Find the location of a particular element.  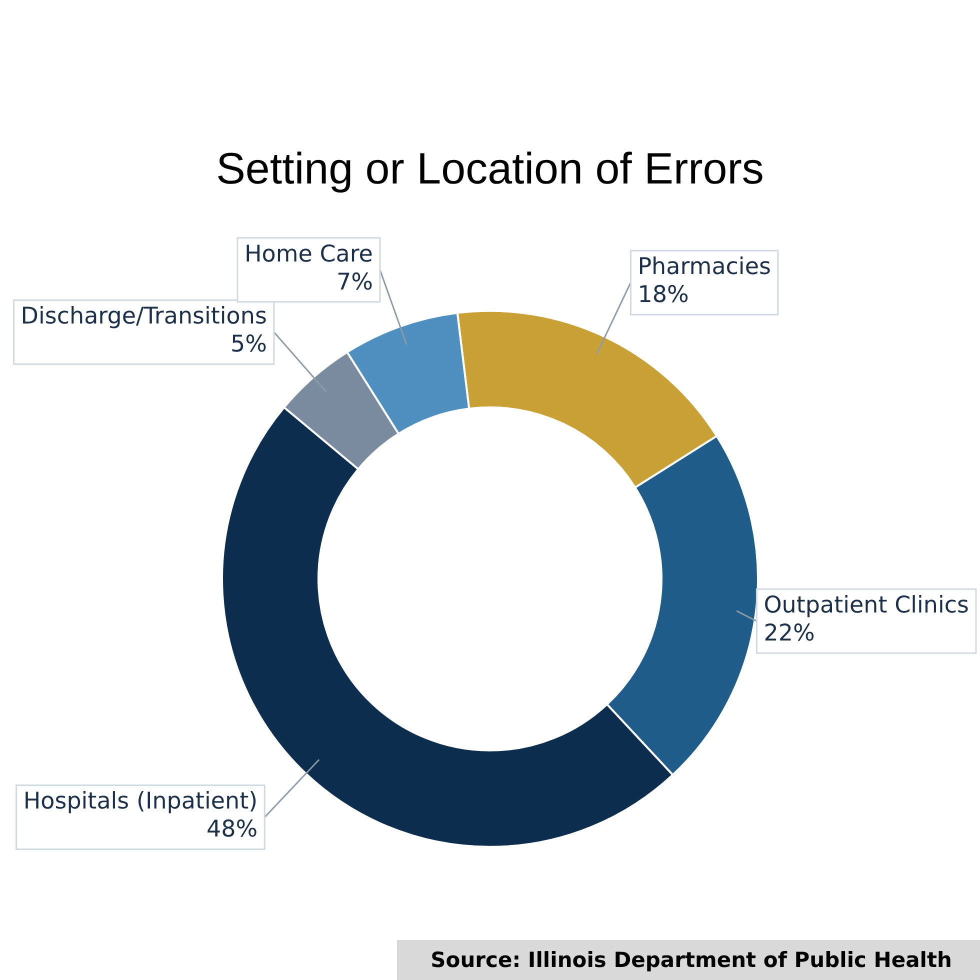

slice-label: Outpatient Clinics is located at coordinates (867, 605).